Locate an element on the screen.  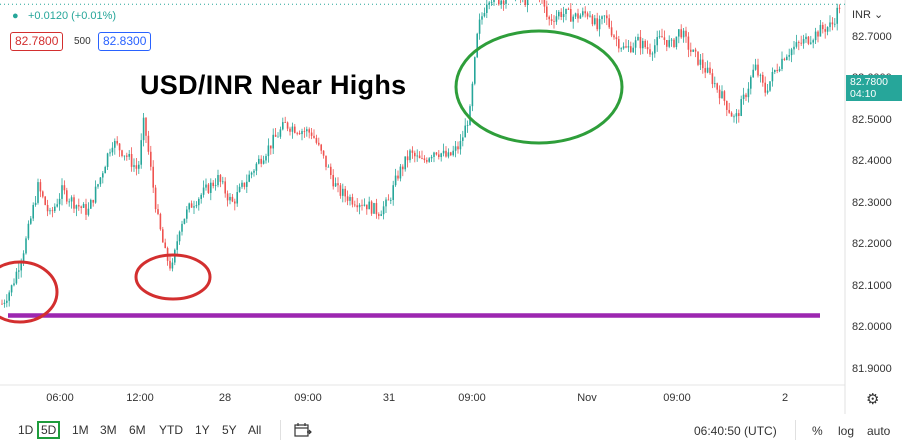
timeframe-1y: 1Y is located at coordinates (202, 430).